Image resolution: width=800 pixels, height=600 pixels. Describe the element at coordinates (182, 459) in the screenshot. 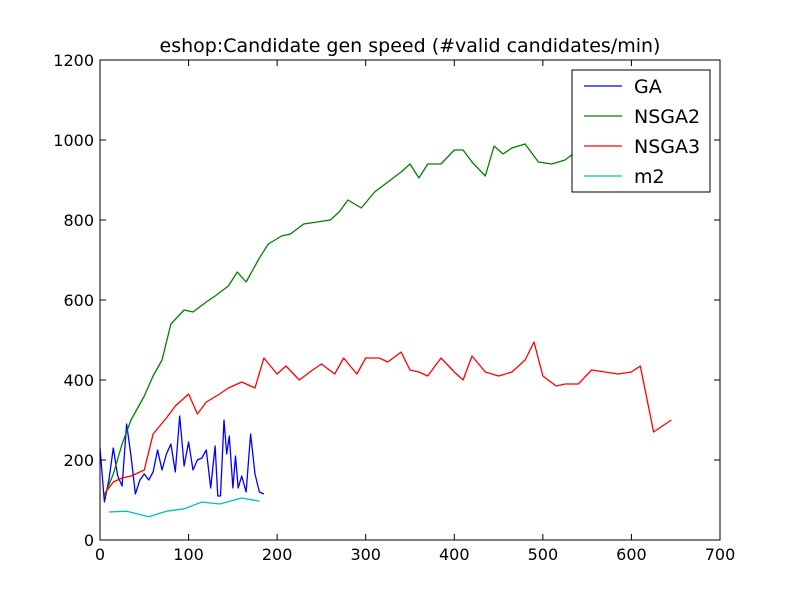

I see `series-line-ga` at that location.